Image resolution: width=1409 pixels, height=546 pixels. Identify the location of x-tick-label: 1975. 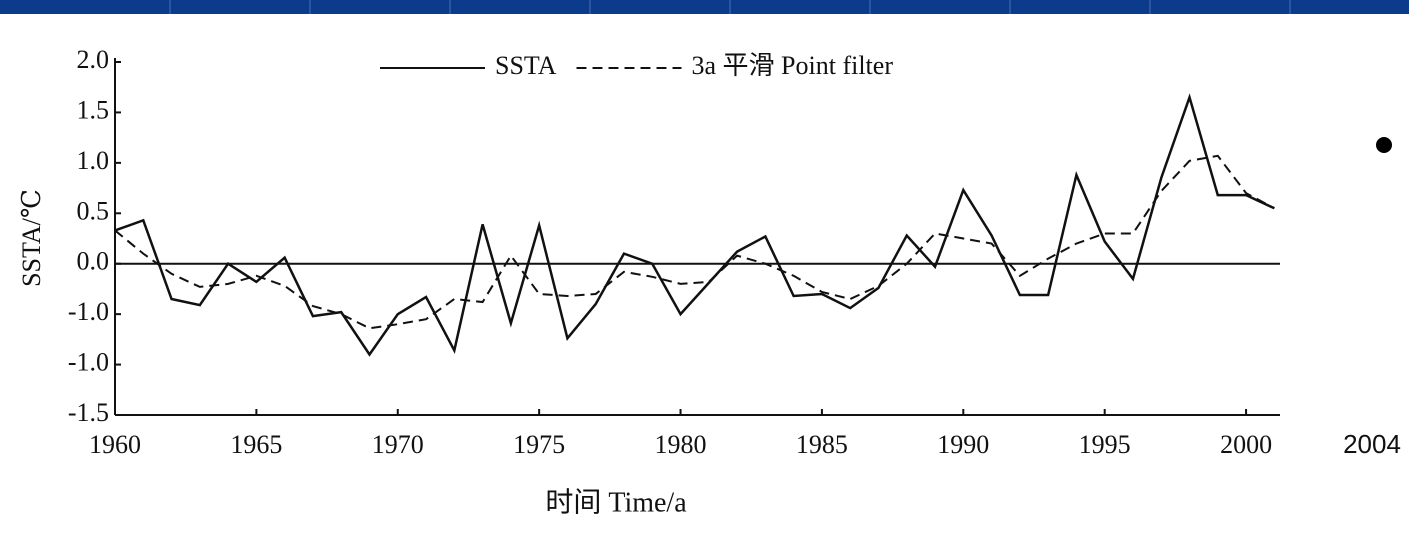
(539, 444).